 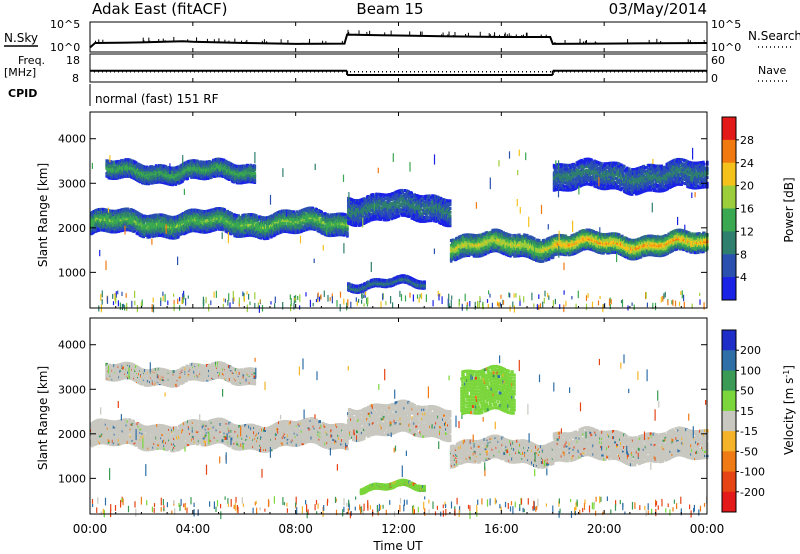 I want to click on nave-tick-bottom: 0, so click(x=714, y=78).